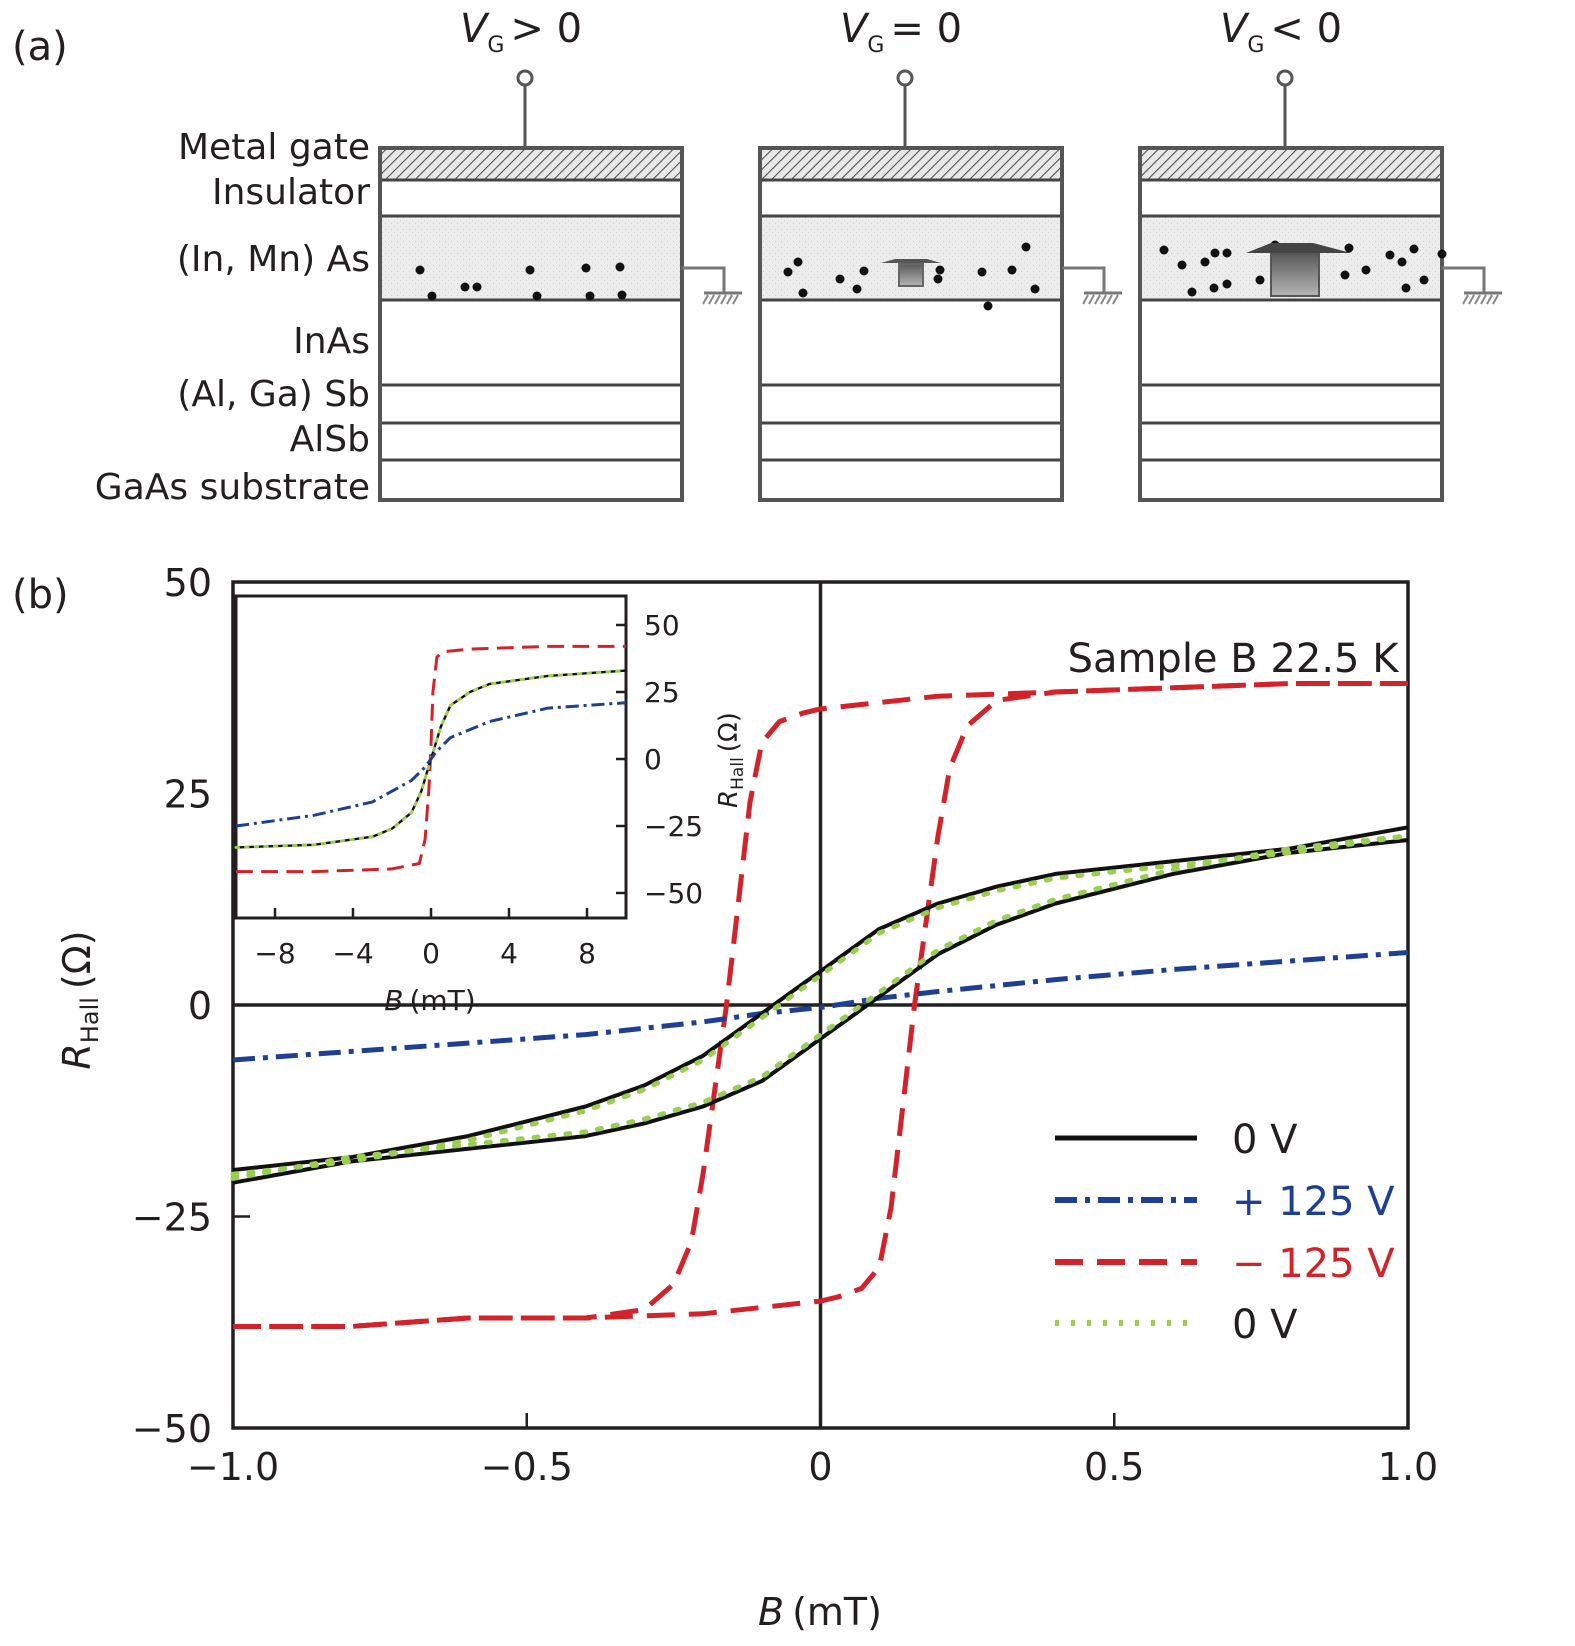  Describe the element at coordinates (331, 341) in the screenshot. I see `layer-label: InAs` at that location.